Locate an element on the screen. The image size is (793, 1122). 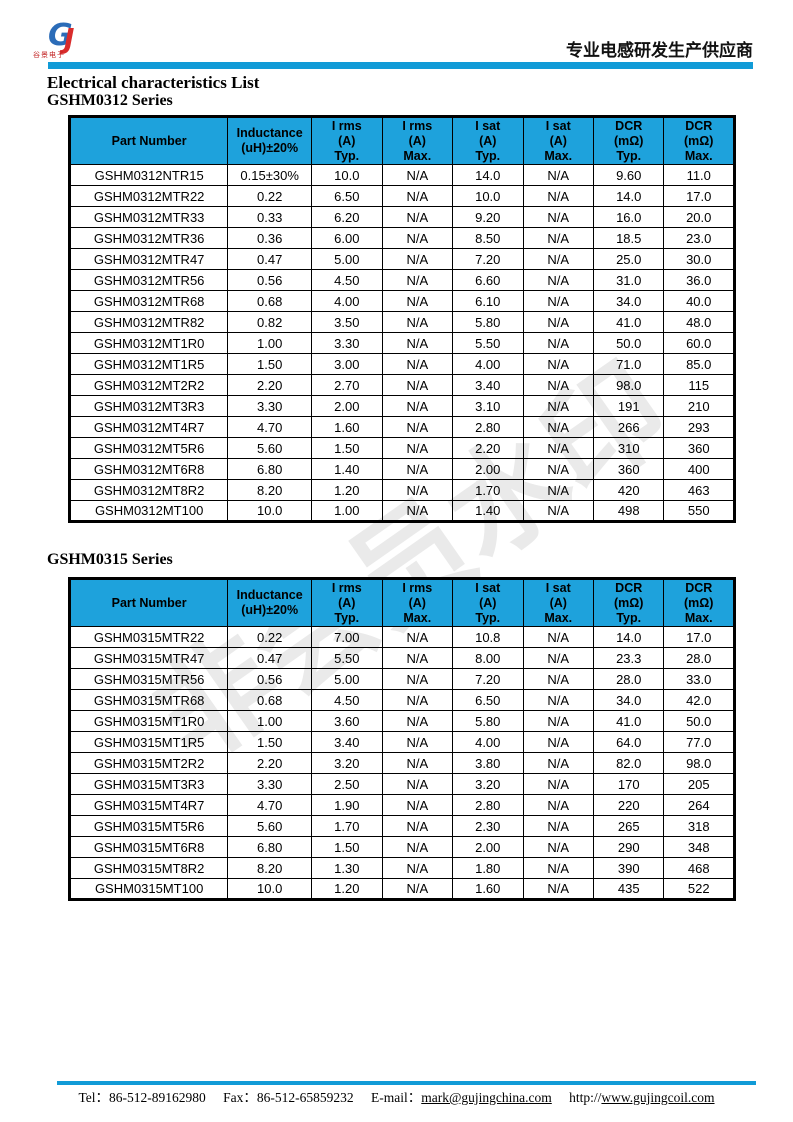
value-cell: 8.20 is located at coordinates (270, 490).